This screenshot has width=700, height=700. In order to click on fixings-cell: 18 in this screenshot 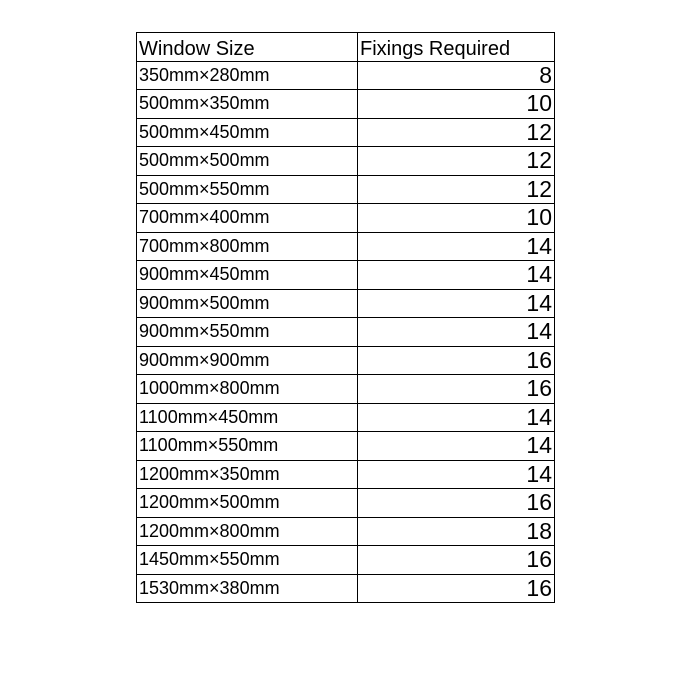, I will do `click(456, 531)`.